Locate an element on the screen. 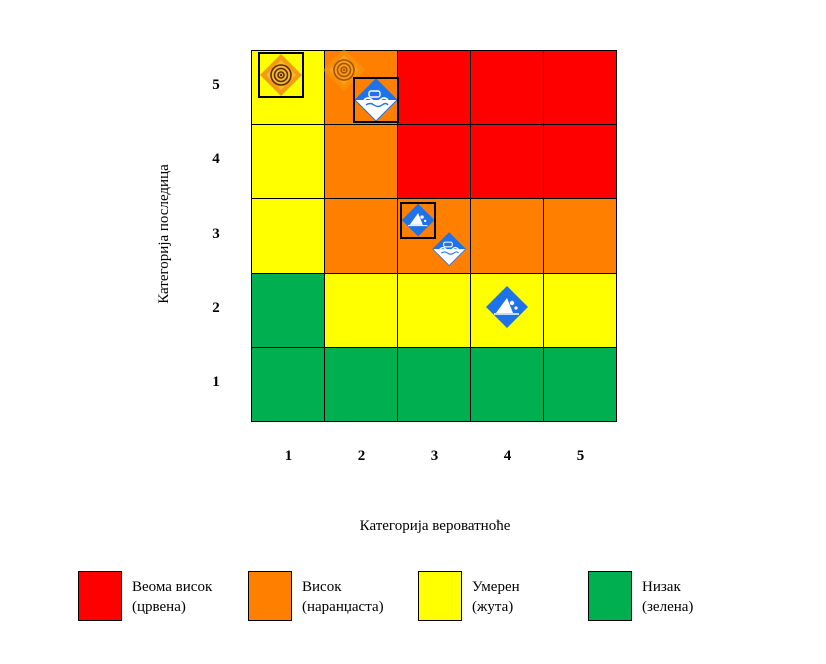 This screenshot has height=664, width=826. legend-title: Умерен is located at coordinates (496, 587).